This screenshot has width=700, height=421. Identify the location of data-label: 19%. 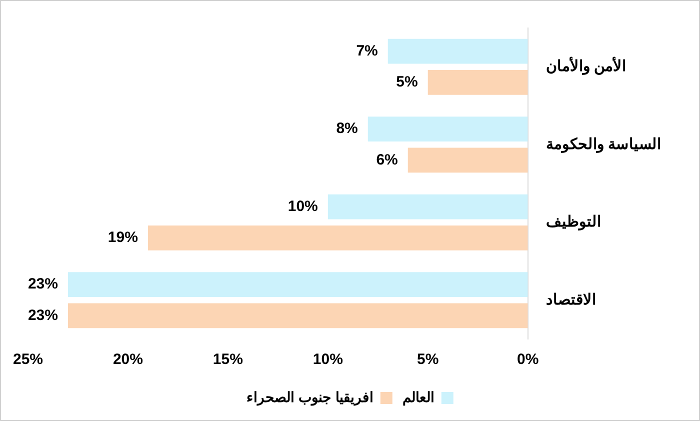
(123, 237).